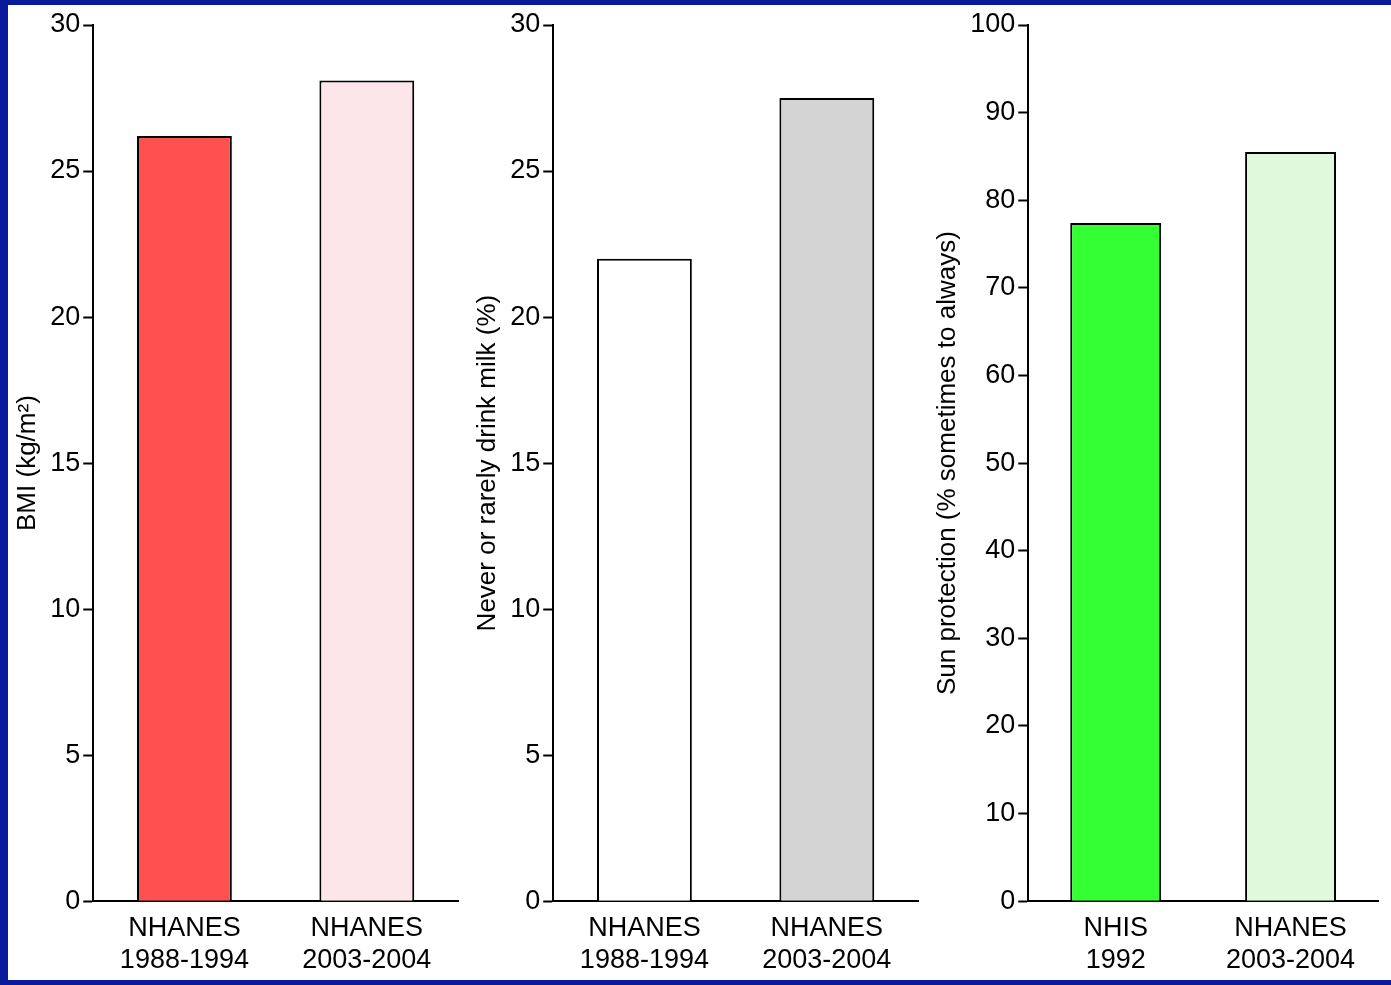 This screenshot has width=1391, height=985. Describe the element at coordinates (1000, 198) in the screenshot. I see `y-tick-label: 80` at that location.